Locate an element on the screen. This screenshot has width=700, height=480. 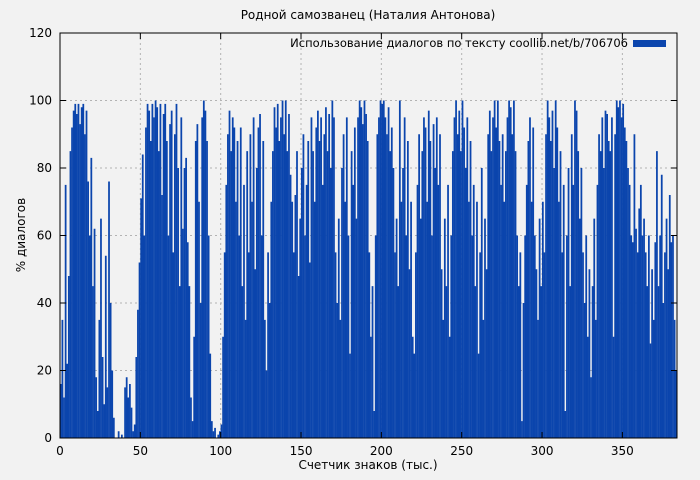
legend-swatch is located at coordinates (649, 43).